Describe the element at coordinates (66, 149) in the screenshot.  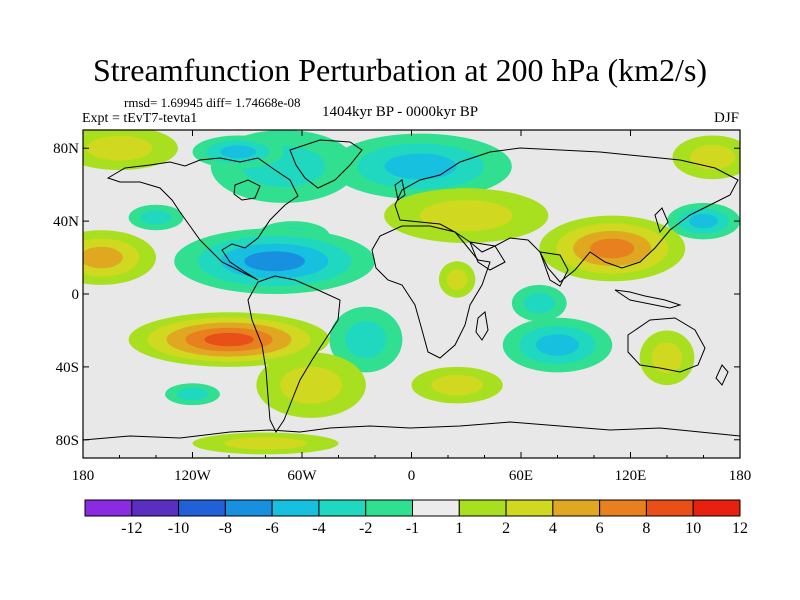
I see `lat-tick-label: 80N` at that location.